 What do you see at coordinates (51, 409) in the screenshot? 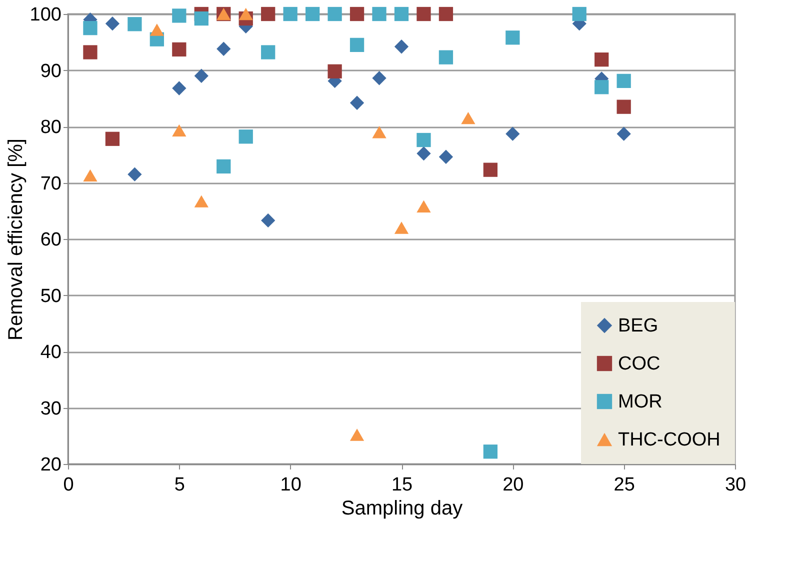
I see `y-tick-label: 30` at bounding box center [51, 409].